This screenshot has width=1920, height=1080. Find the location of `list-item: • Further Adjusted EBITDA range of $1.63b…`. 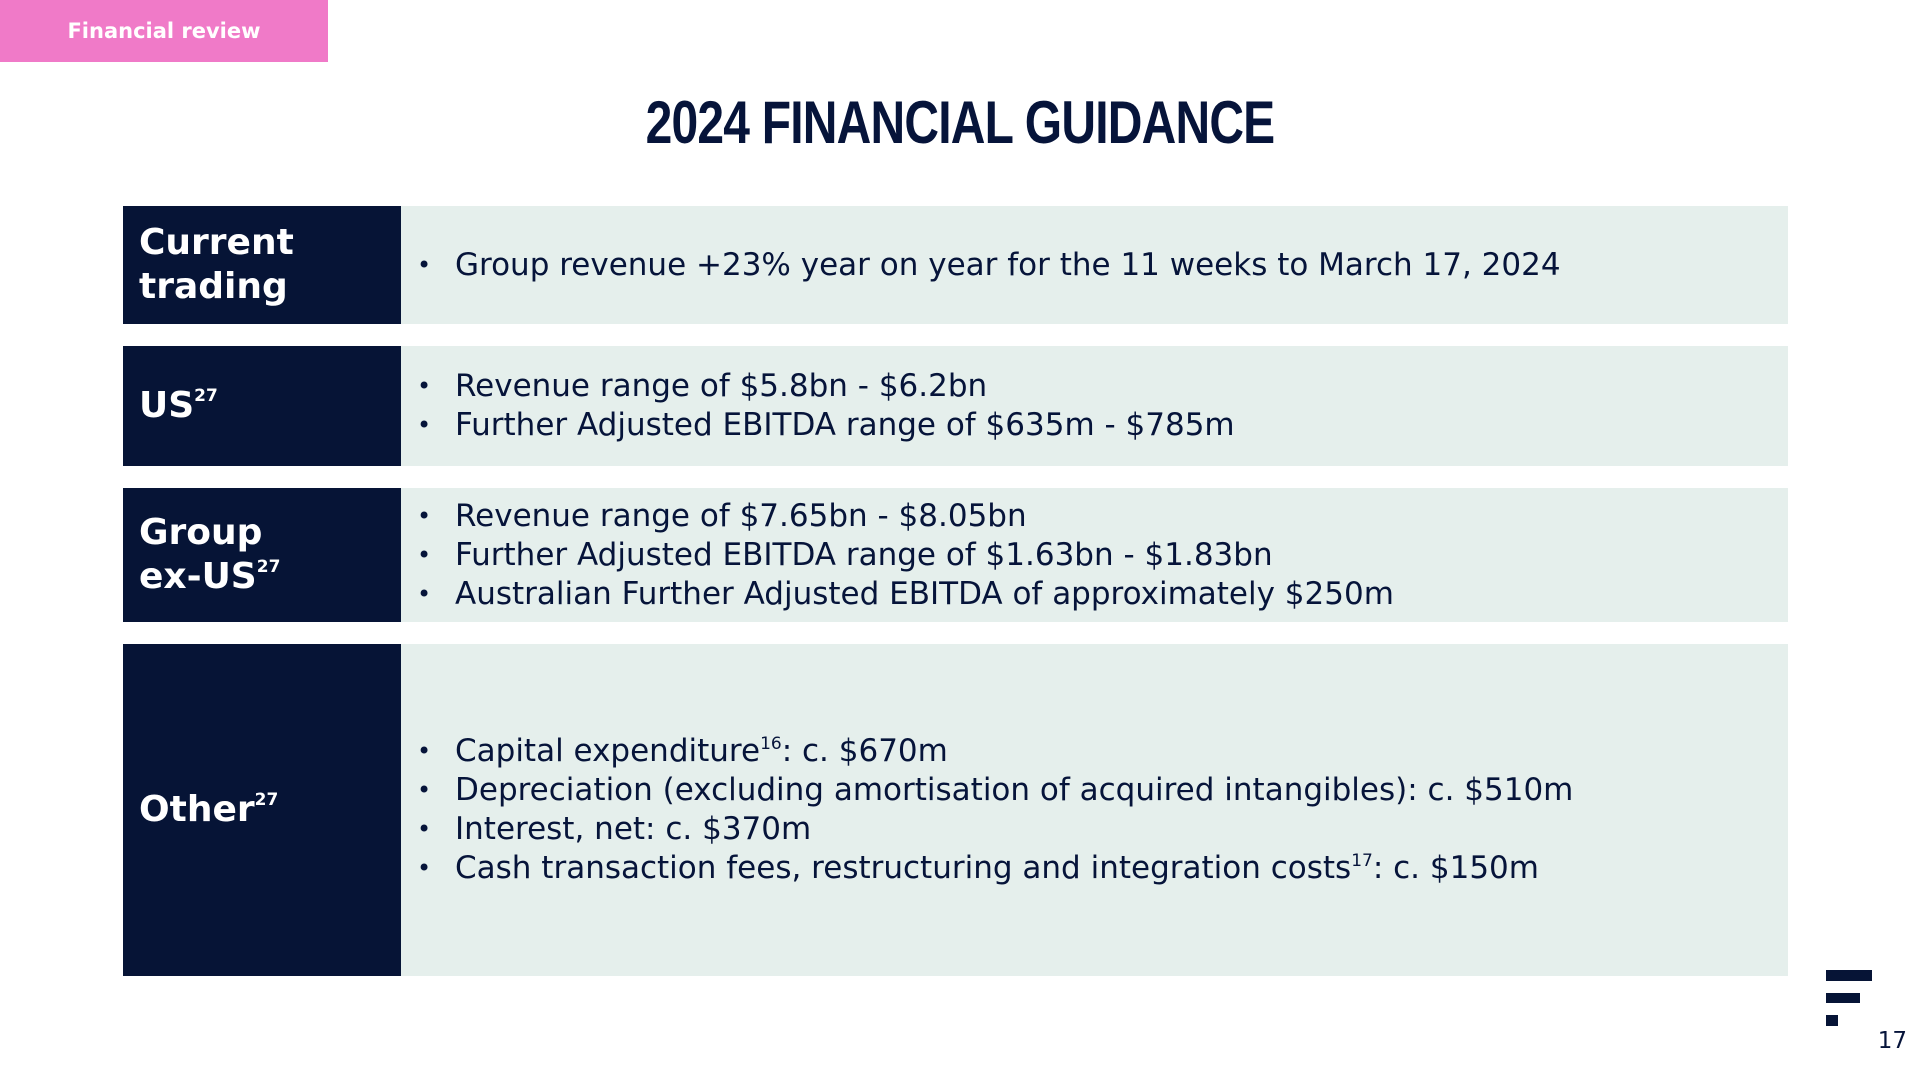

list-item: • Further Adjusted EBITDA range of $1.63b… is located at coordinates (845, 554).